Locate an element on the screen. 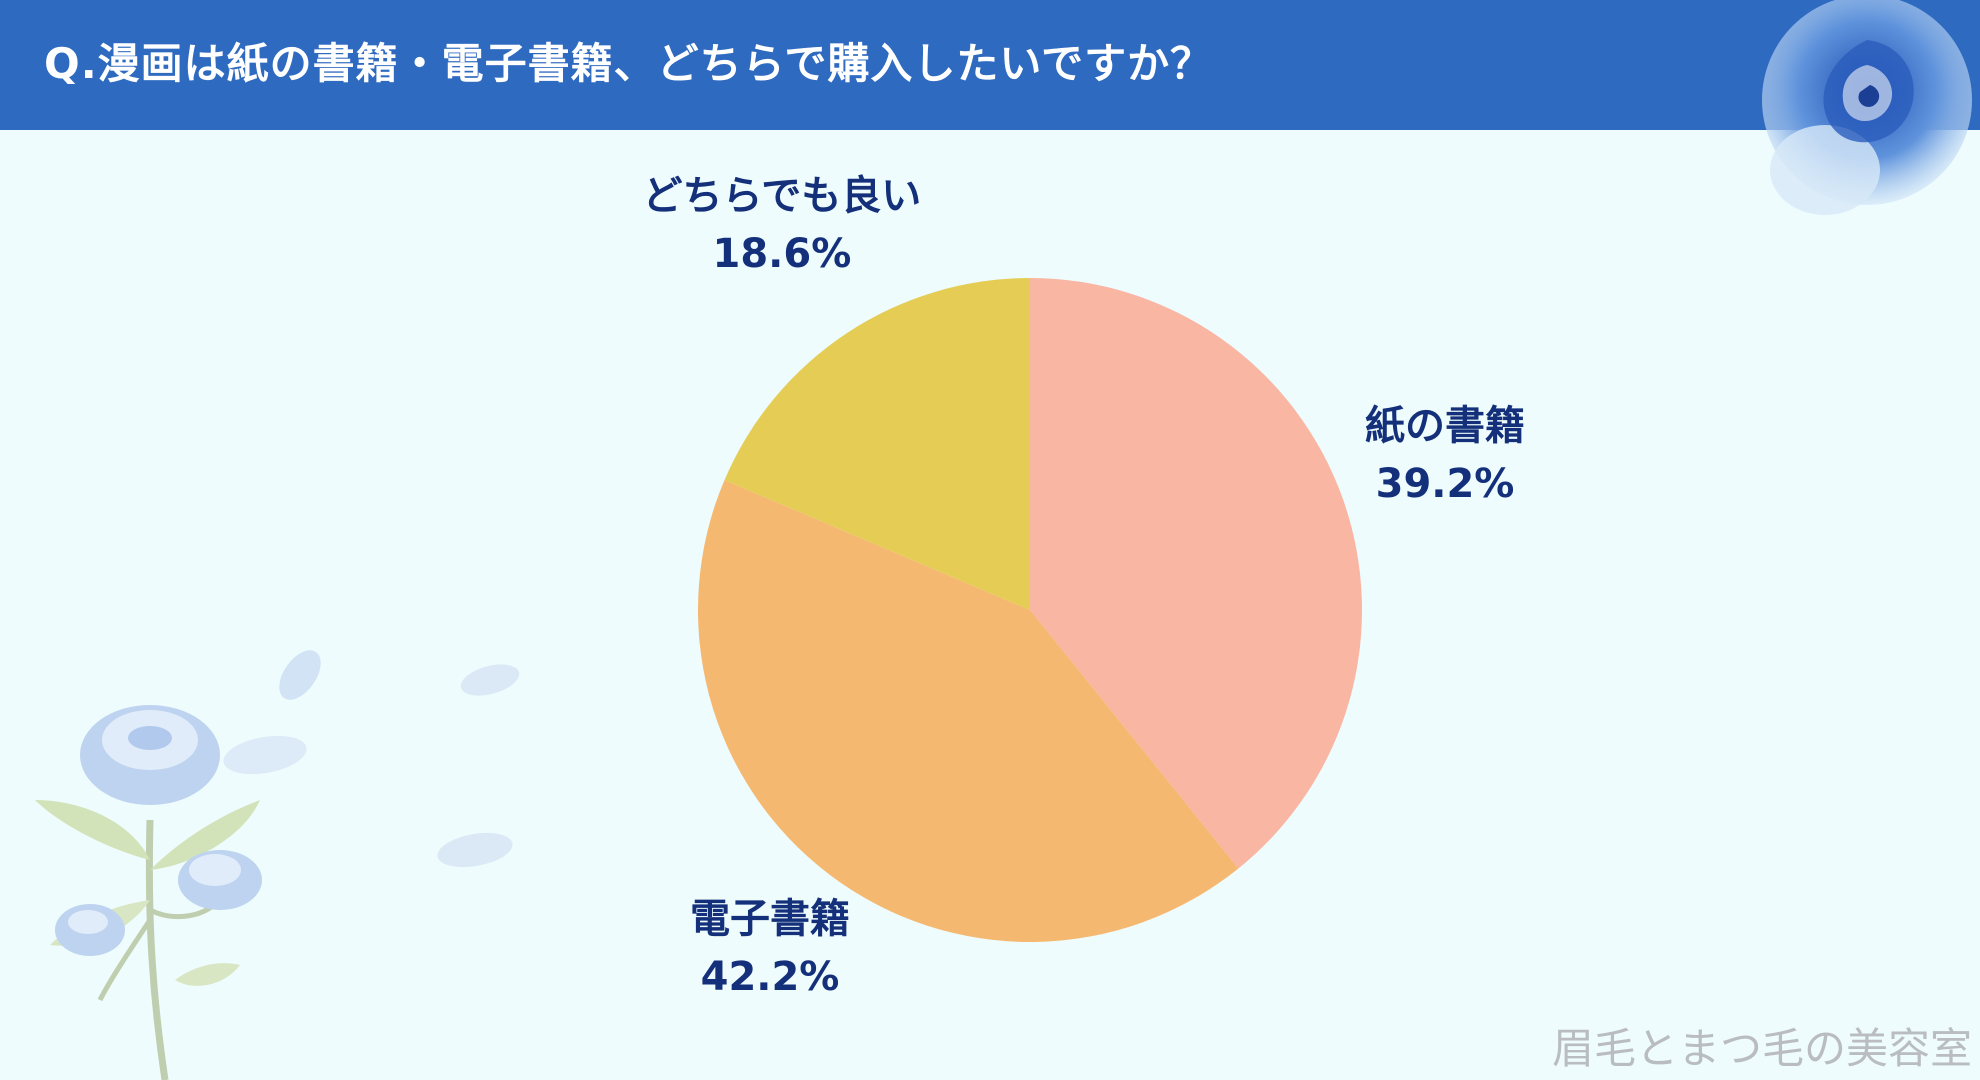 This screenshot has height=1080, width=1980. watermark: 眉毛とまつ毛の美容室 is located at coordinates (1761, 1048).